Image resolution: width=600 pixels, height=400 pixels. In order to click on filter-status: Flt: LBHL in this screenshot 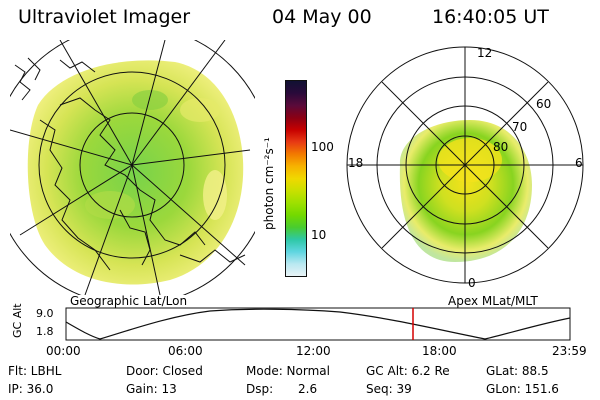, I will do `click(35, 371)`.